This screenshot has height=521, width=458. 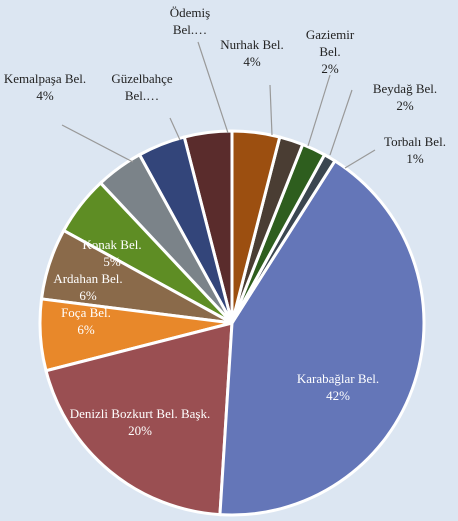 What do you see at coordinates (338, 395) in the screenshot?
I see `value-label: 42%` at bounding box center [338, 395].